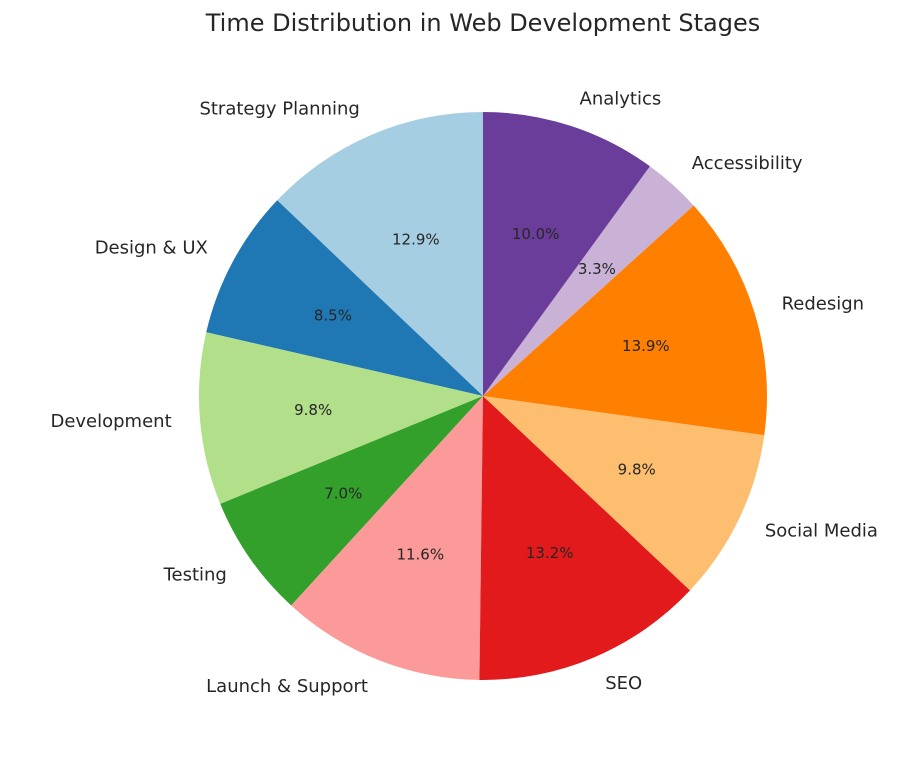 Image resolution: width=900 pixels, height=767 pixels. Describe the element at coordinates (287, 686) in the screenshot. I see `slice-label-launch-and-support: Launch & Support` at that location.